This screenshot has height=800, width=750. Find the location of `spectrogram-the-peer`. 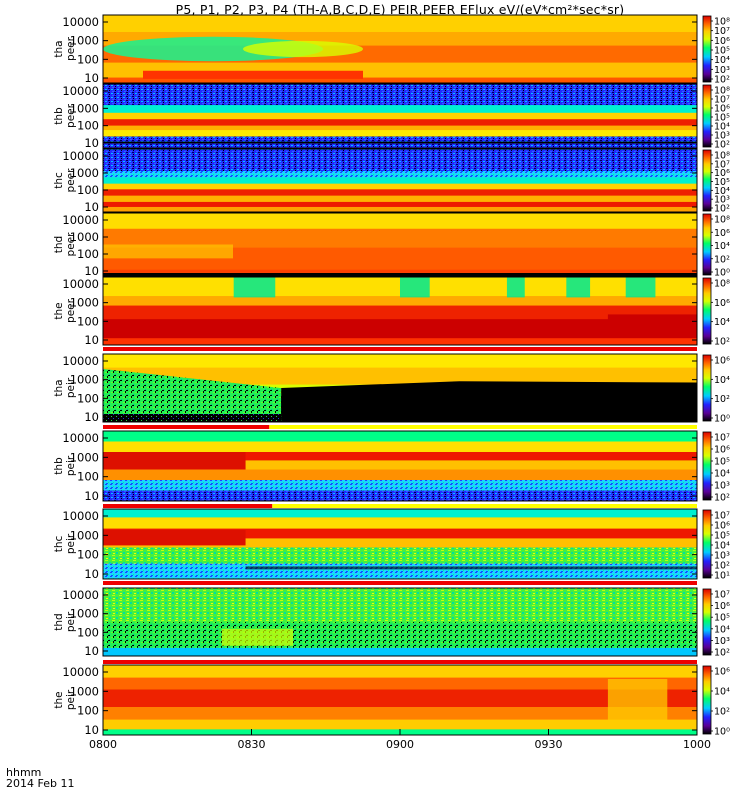

spectrogram-the-peer is located at coordinates (400, 311).